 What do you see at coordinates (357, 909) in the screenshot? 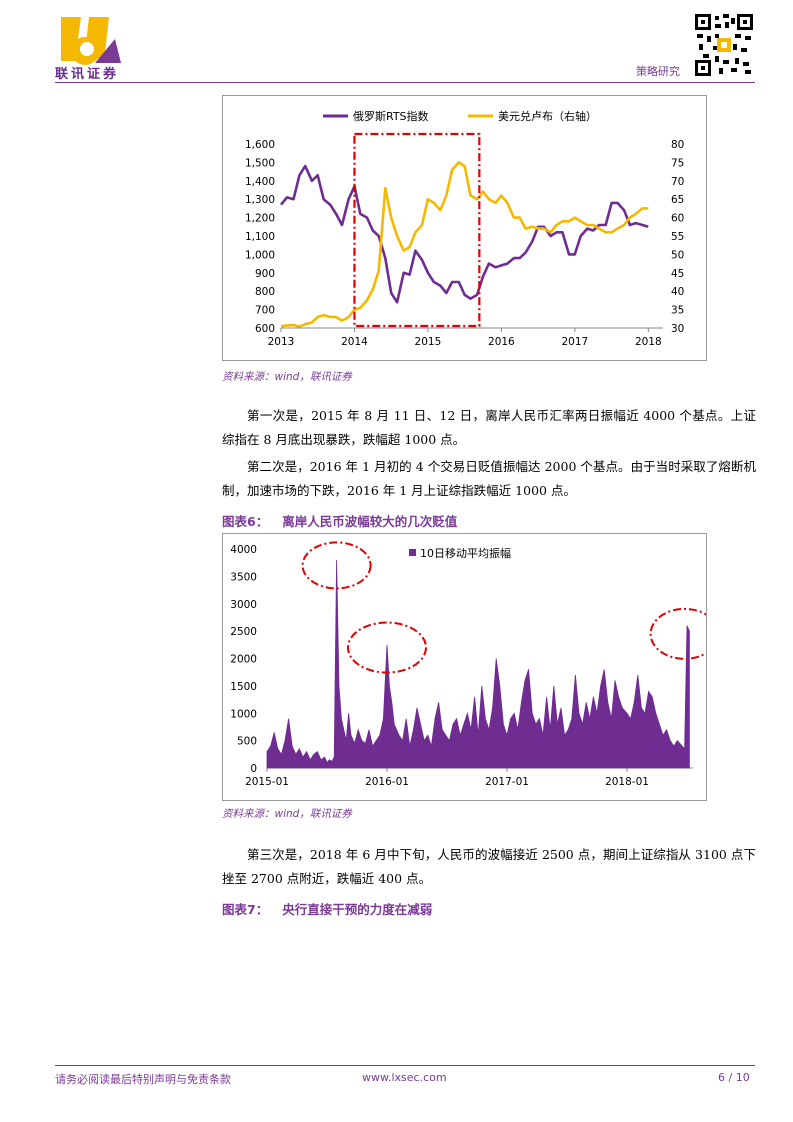
I see `figure7-text: 央行直接干预的力度在减弱` at bounding box center [357, 909].